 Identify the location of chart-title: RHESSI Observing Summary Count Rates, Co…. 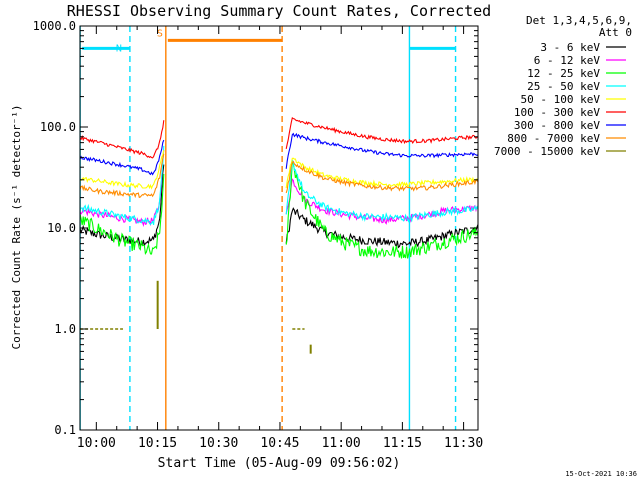
(279, 11).